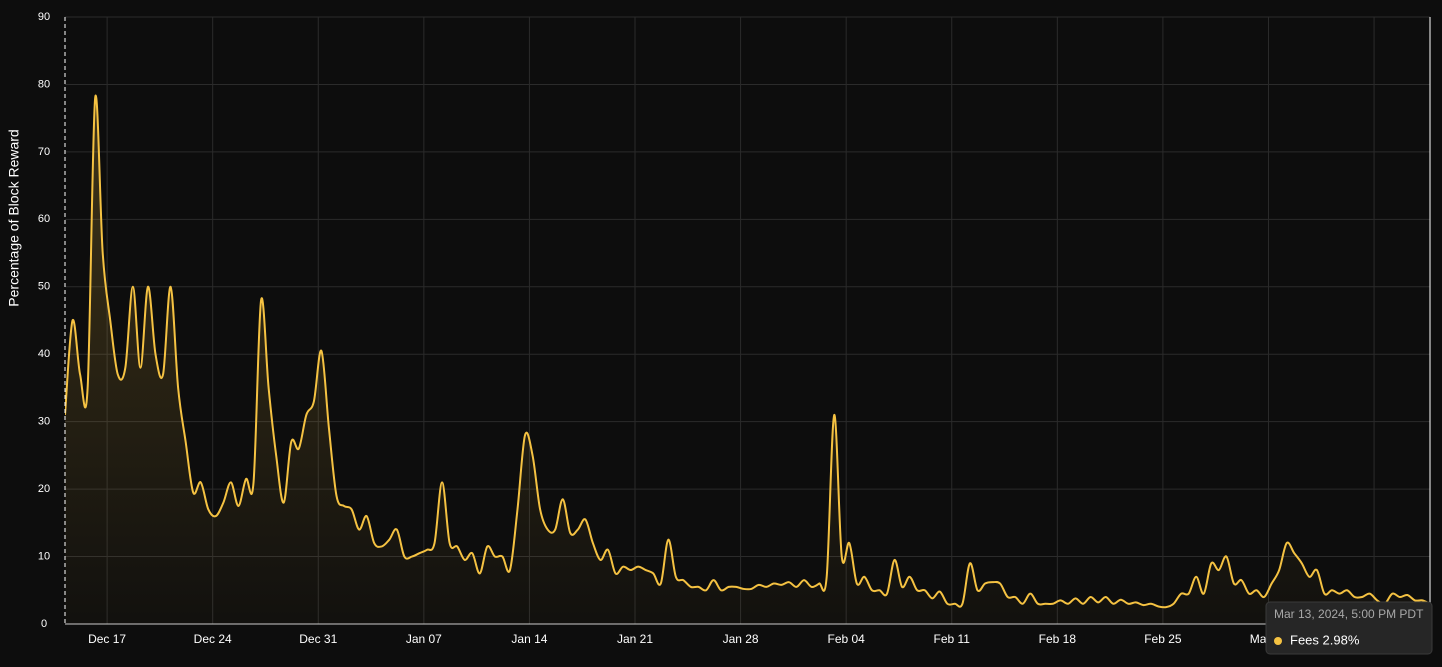 The height and width of the screenshot is (667, 1442). Describe the element at coordinates (44, 422) in the screenshot. I see `y-tick-label: 30` at that location.